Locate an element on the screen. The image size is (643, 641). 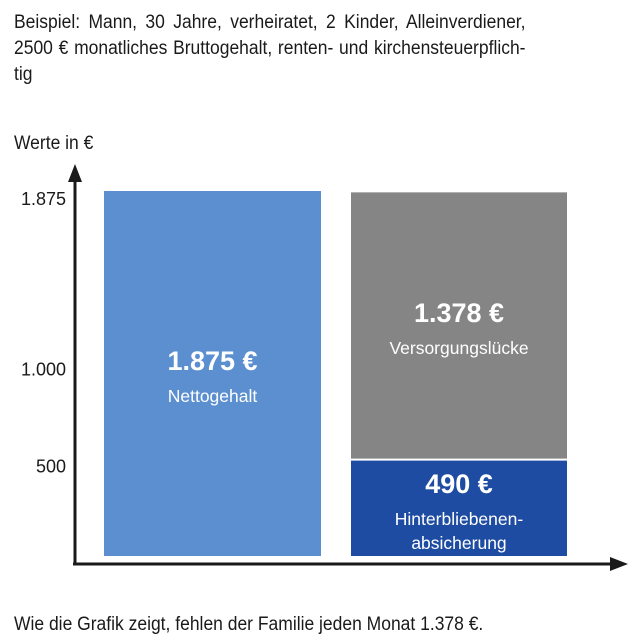
y-tick-label: 1.000 is located at coordinates (43, 369).